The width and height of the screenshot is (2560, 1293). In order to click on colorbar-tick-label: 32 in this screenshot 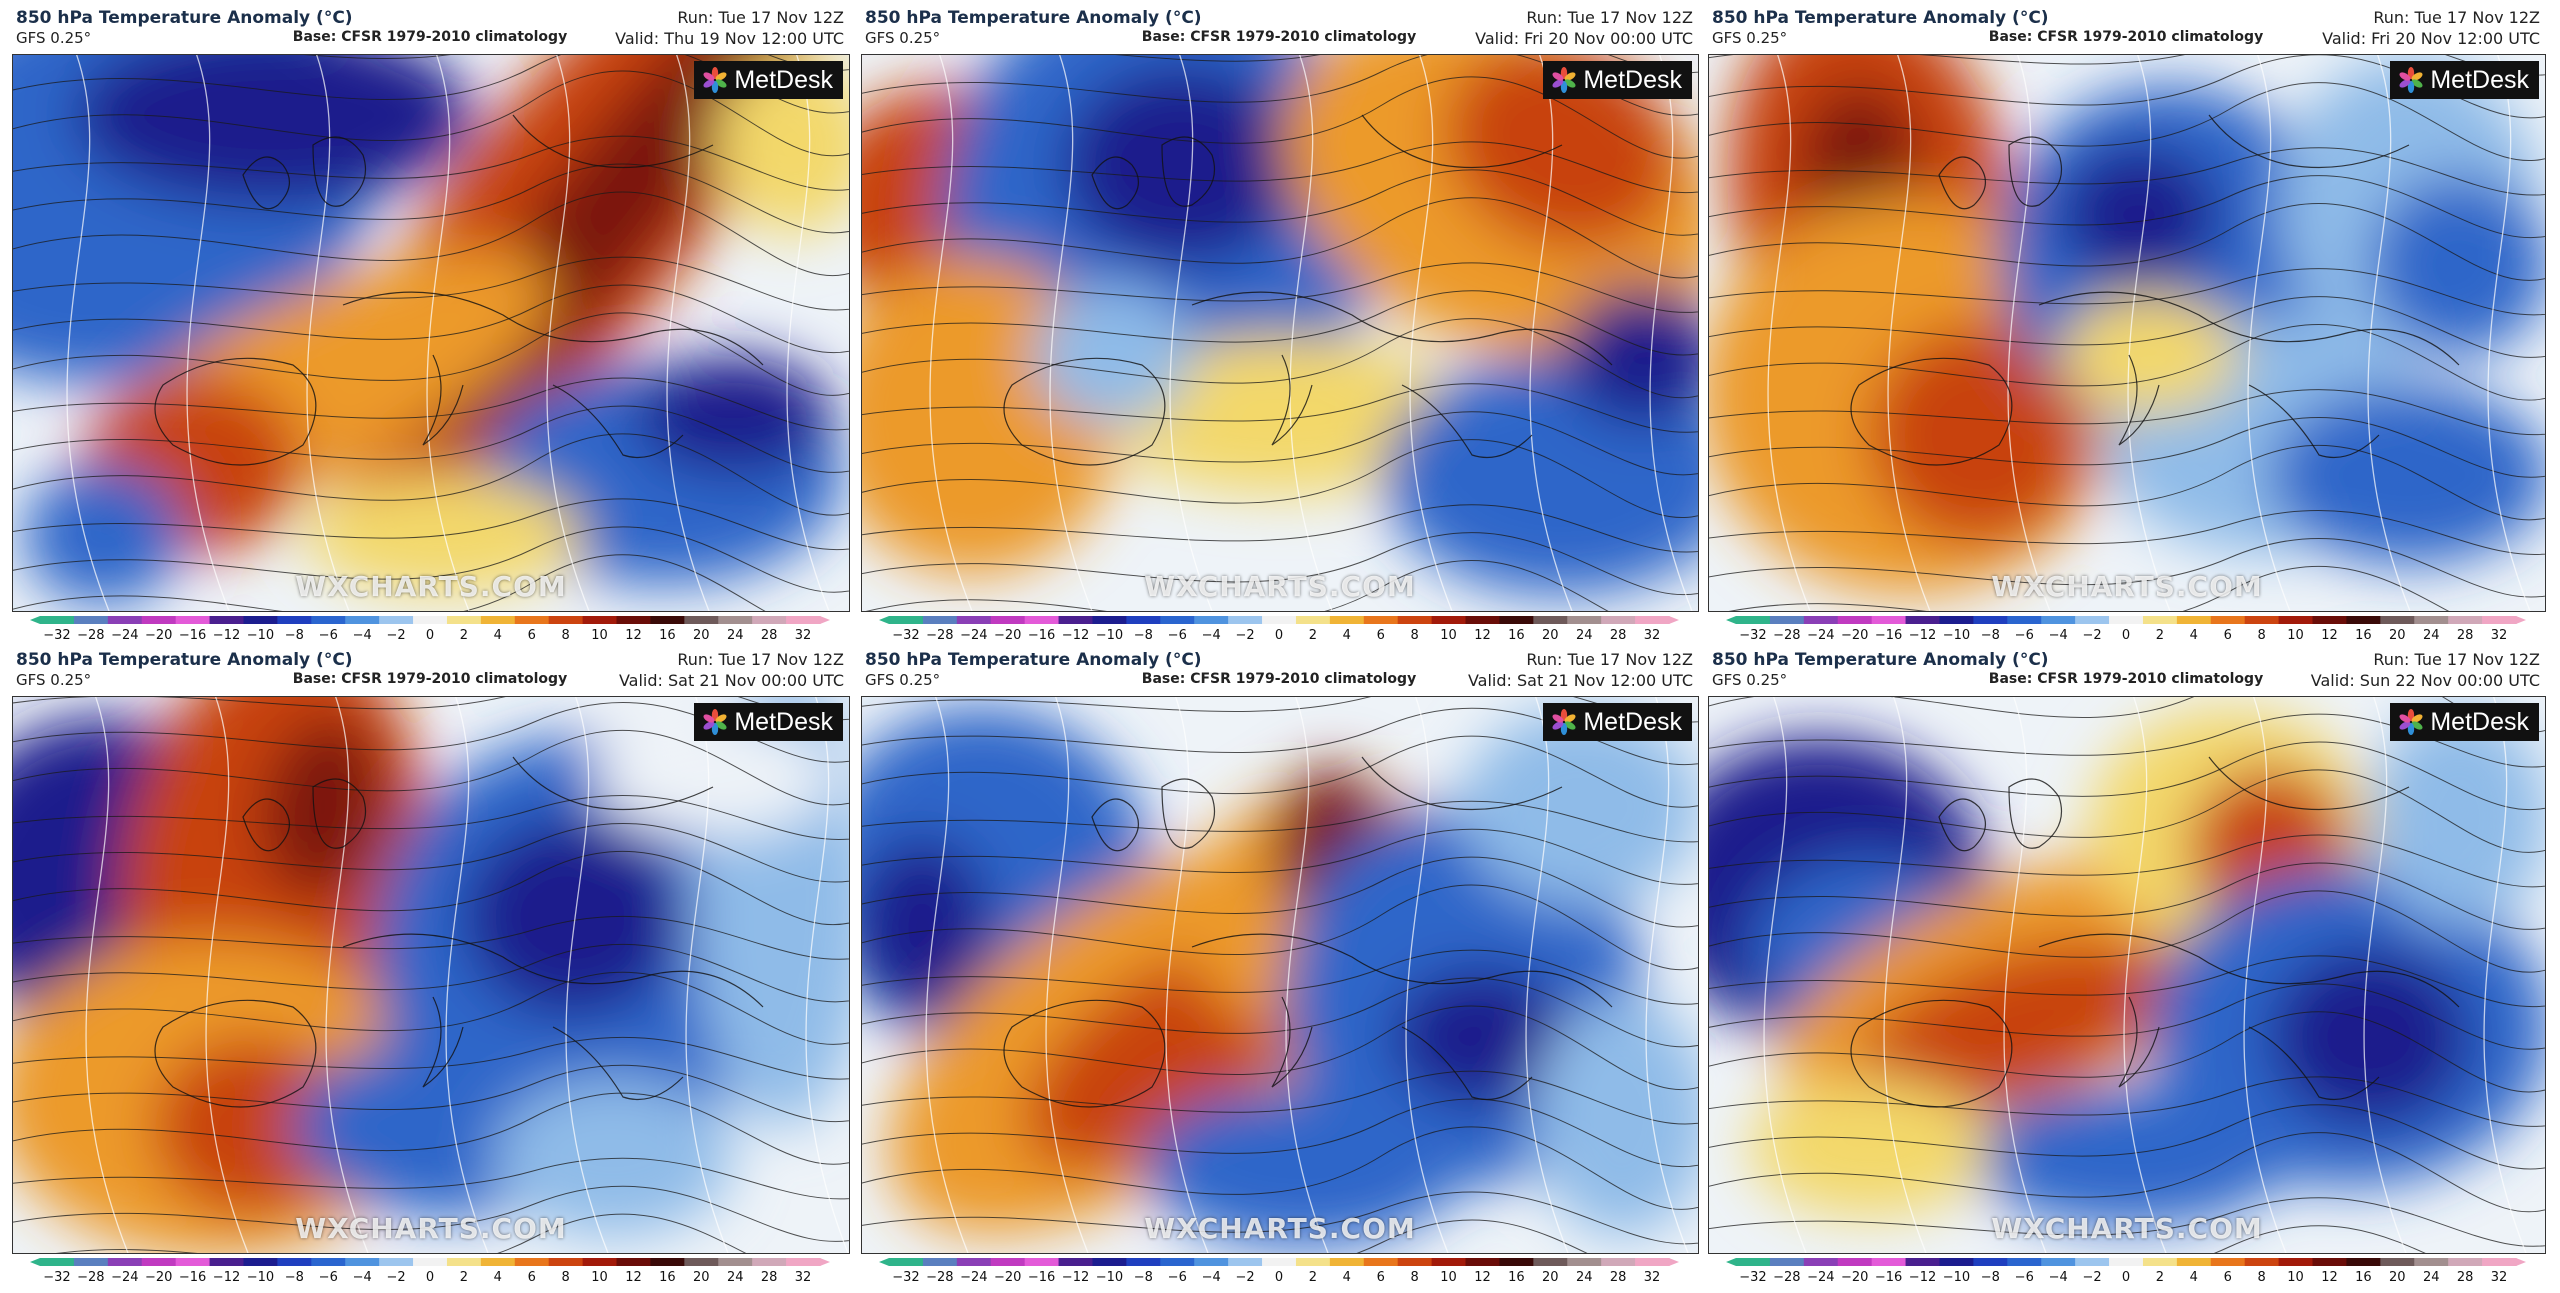, I will do `click(1652, 635)`.